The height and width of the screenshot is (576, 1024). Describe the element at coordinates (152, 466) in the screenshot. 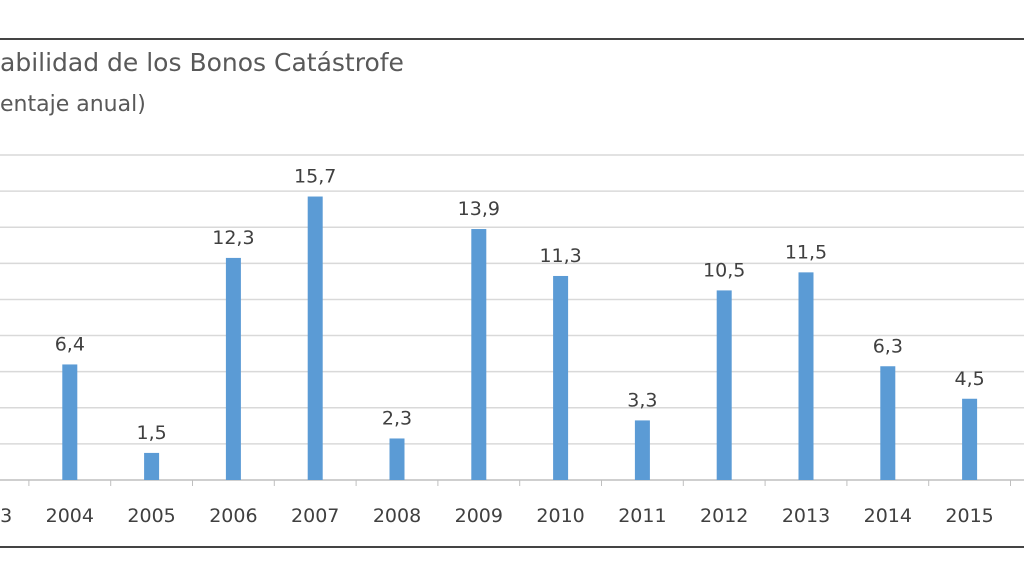

I see `bar-2005` at that location.